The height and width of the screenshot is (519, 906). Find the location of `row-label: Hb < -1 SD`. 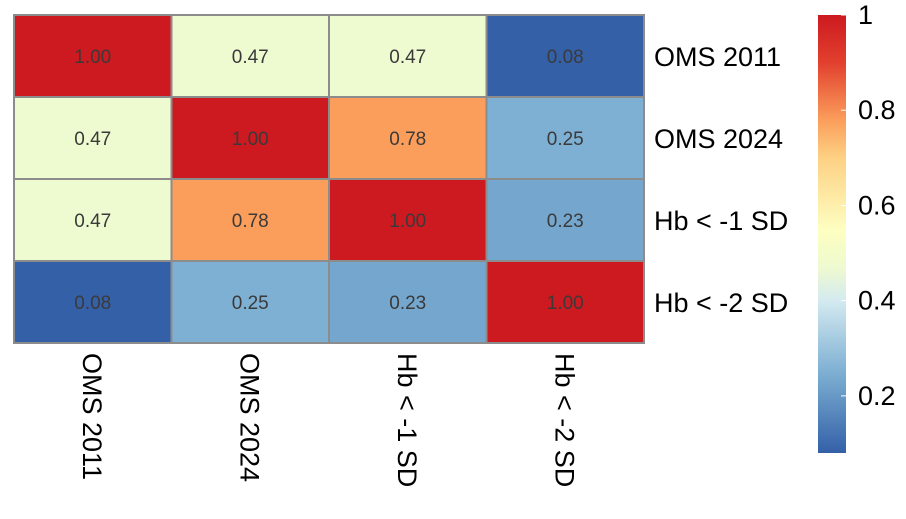

row-label: Hb < -1 SD is located at coordinates (721, 221).